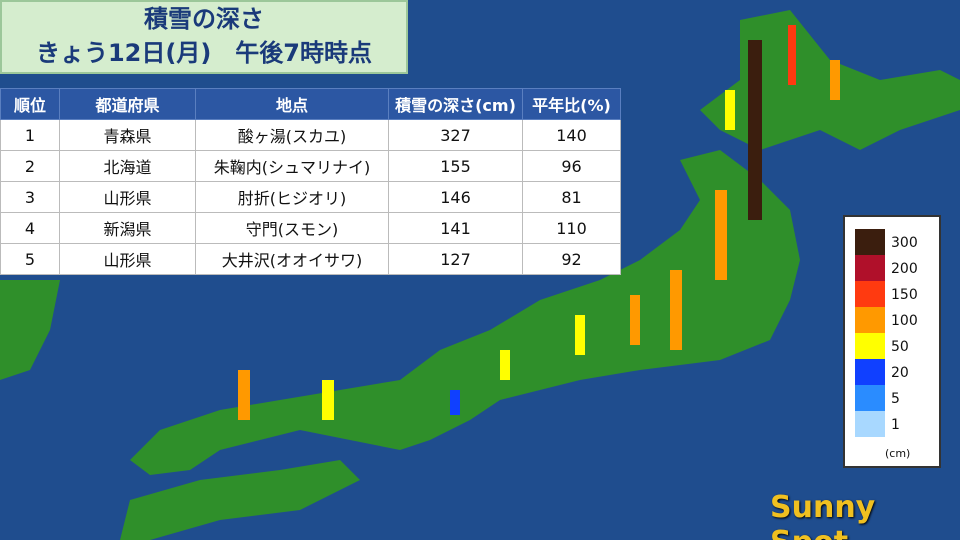 Image resolution: width=960 pixels, height=540 pixels. Describe the element at coordinates (455, 228) in the screenshot. I see `table-cell: 141` at that location.